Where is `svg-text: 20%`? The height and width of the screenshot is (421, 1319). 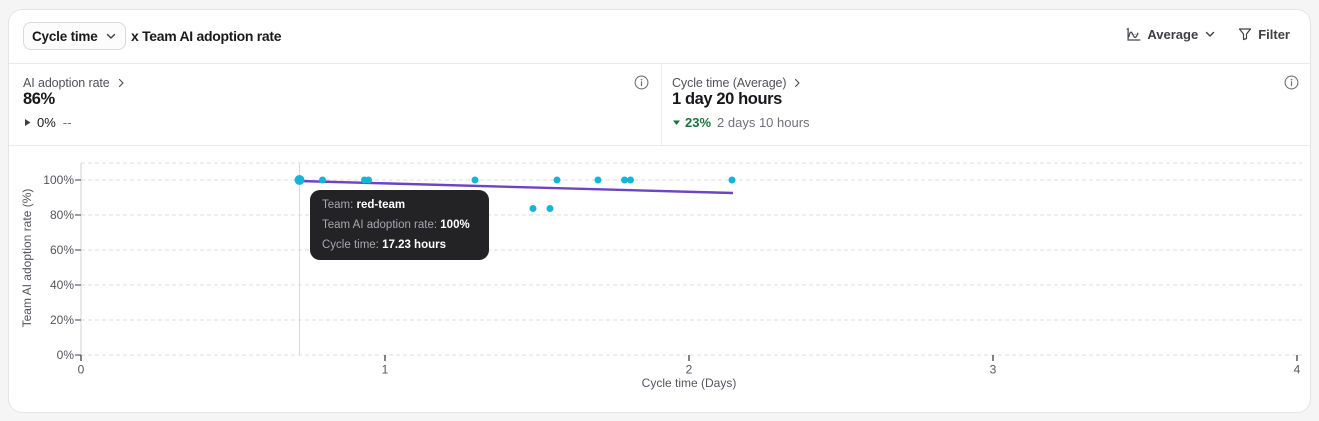
svg-text: 20% is located at coordinates (62, 320).